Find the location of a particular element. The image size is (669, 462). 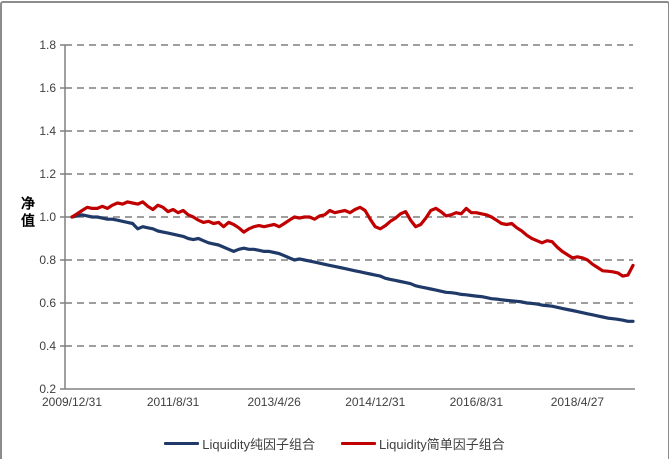

x-tick-label: 2011/8/31 is located at coordinates (173, 402).